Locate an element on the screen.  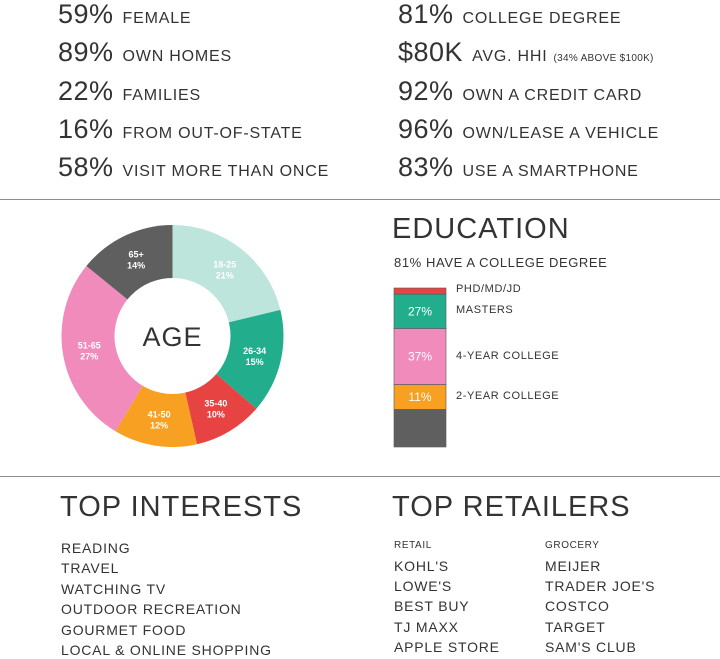
age-slice-value-label: 10% is located at coordinates (216, 414).